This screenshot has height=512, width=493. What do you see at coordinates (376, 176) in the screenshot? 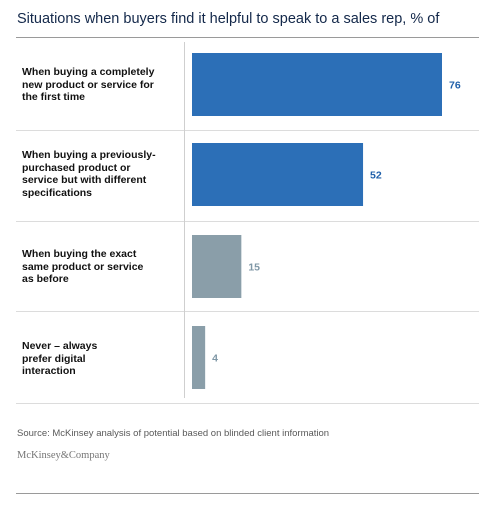
I see `bar-value-label: 52` at bounding box center [376, 176].